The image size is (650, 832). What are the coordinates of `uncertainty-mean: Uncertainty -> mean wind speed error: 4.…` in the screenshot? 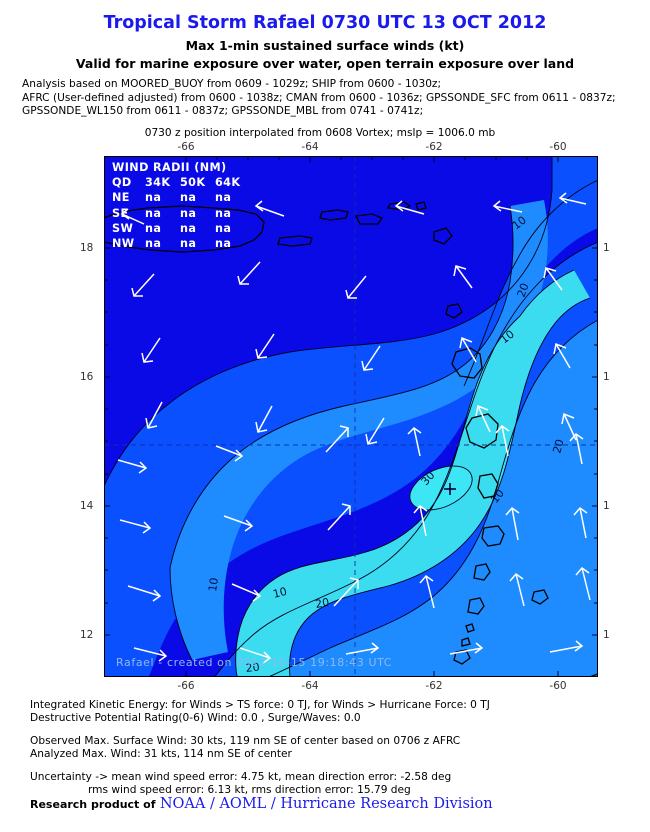 It's located at (241, 776).